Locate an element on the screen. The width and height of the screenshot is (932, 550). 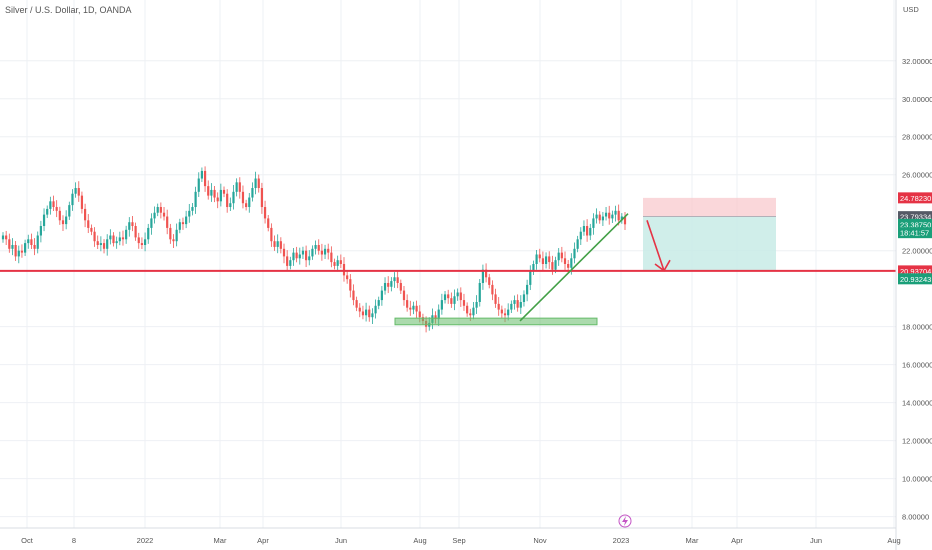
price-tick-label: 12.00000 is located at coordinates (917, 441).